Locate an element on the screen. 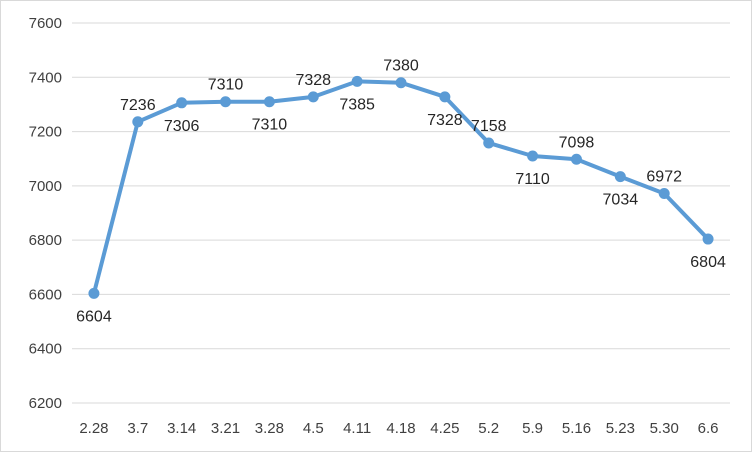 Image resolution: width=752 pixels, height=452 pixels. x-tick-label: 4.18 is located at coordinates (400, 428).